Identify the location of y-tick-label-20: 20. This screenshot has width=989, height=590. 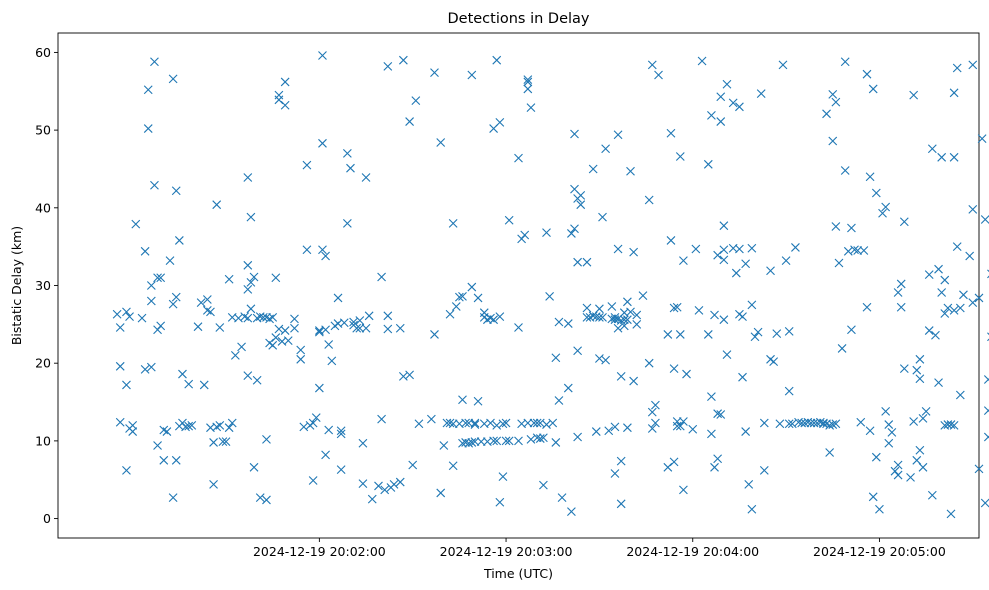
(43, 363).